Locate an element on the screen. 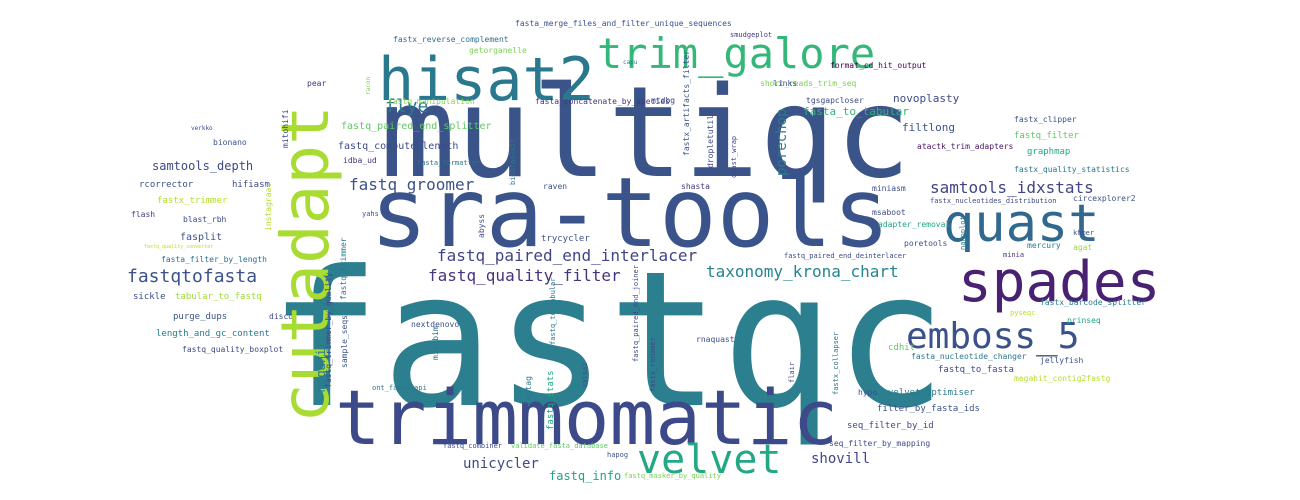  word-smudgeplot: smudgeplot is located at coordinates (751, 35).